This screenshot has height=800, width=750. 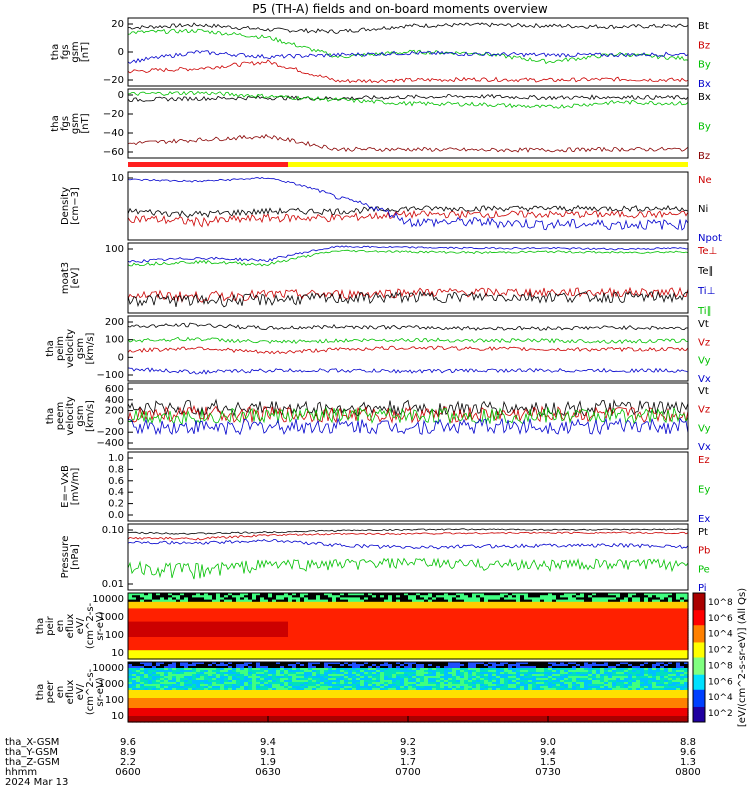 What do you see at coordinates (114, 322) in the screenshot?
I see `ytick-label: 200` at bounding box center [114, 322].